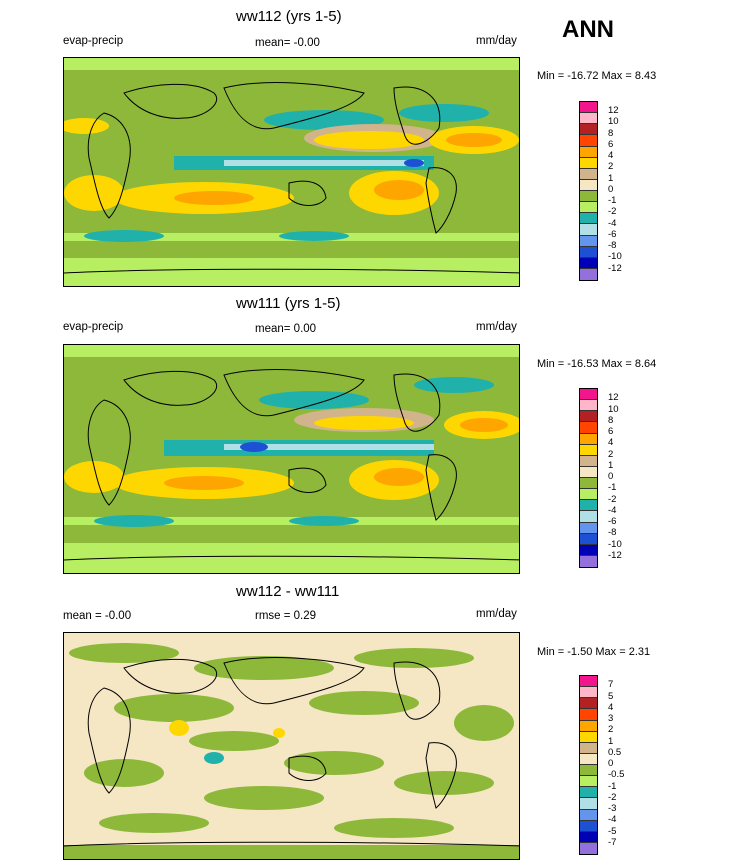 The width and height of the screenshot is (732, 865). What do you see at coordinates (93, 41) in the screenshot?
I see `panel-1-left-label: evap-precip` at bounding box center [93, 41].